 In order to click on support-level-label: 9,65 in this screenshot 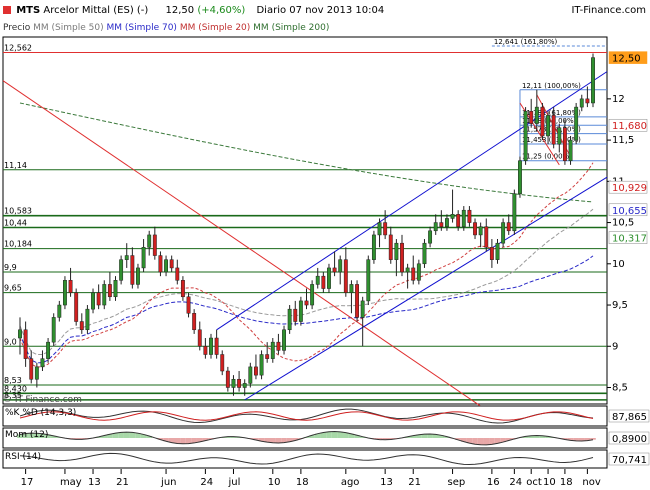, I will do `click(13, 288)`.